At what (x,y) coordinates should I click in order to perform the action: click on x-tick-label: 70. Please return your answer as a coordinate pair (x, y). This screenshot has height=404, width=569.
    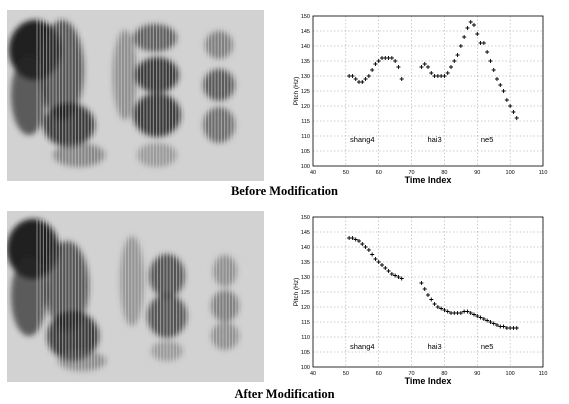
    Looking at the image, I should click on (412, 173).